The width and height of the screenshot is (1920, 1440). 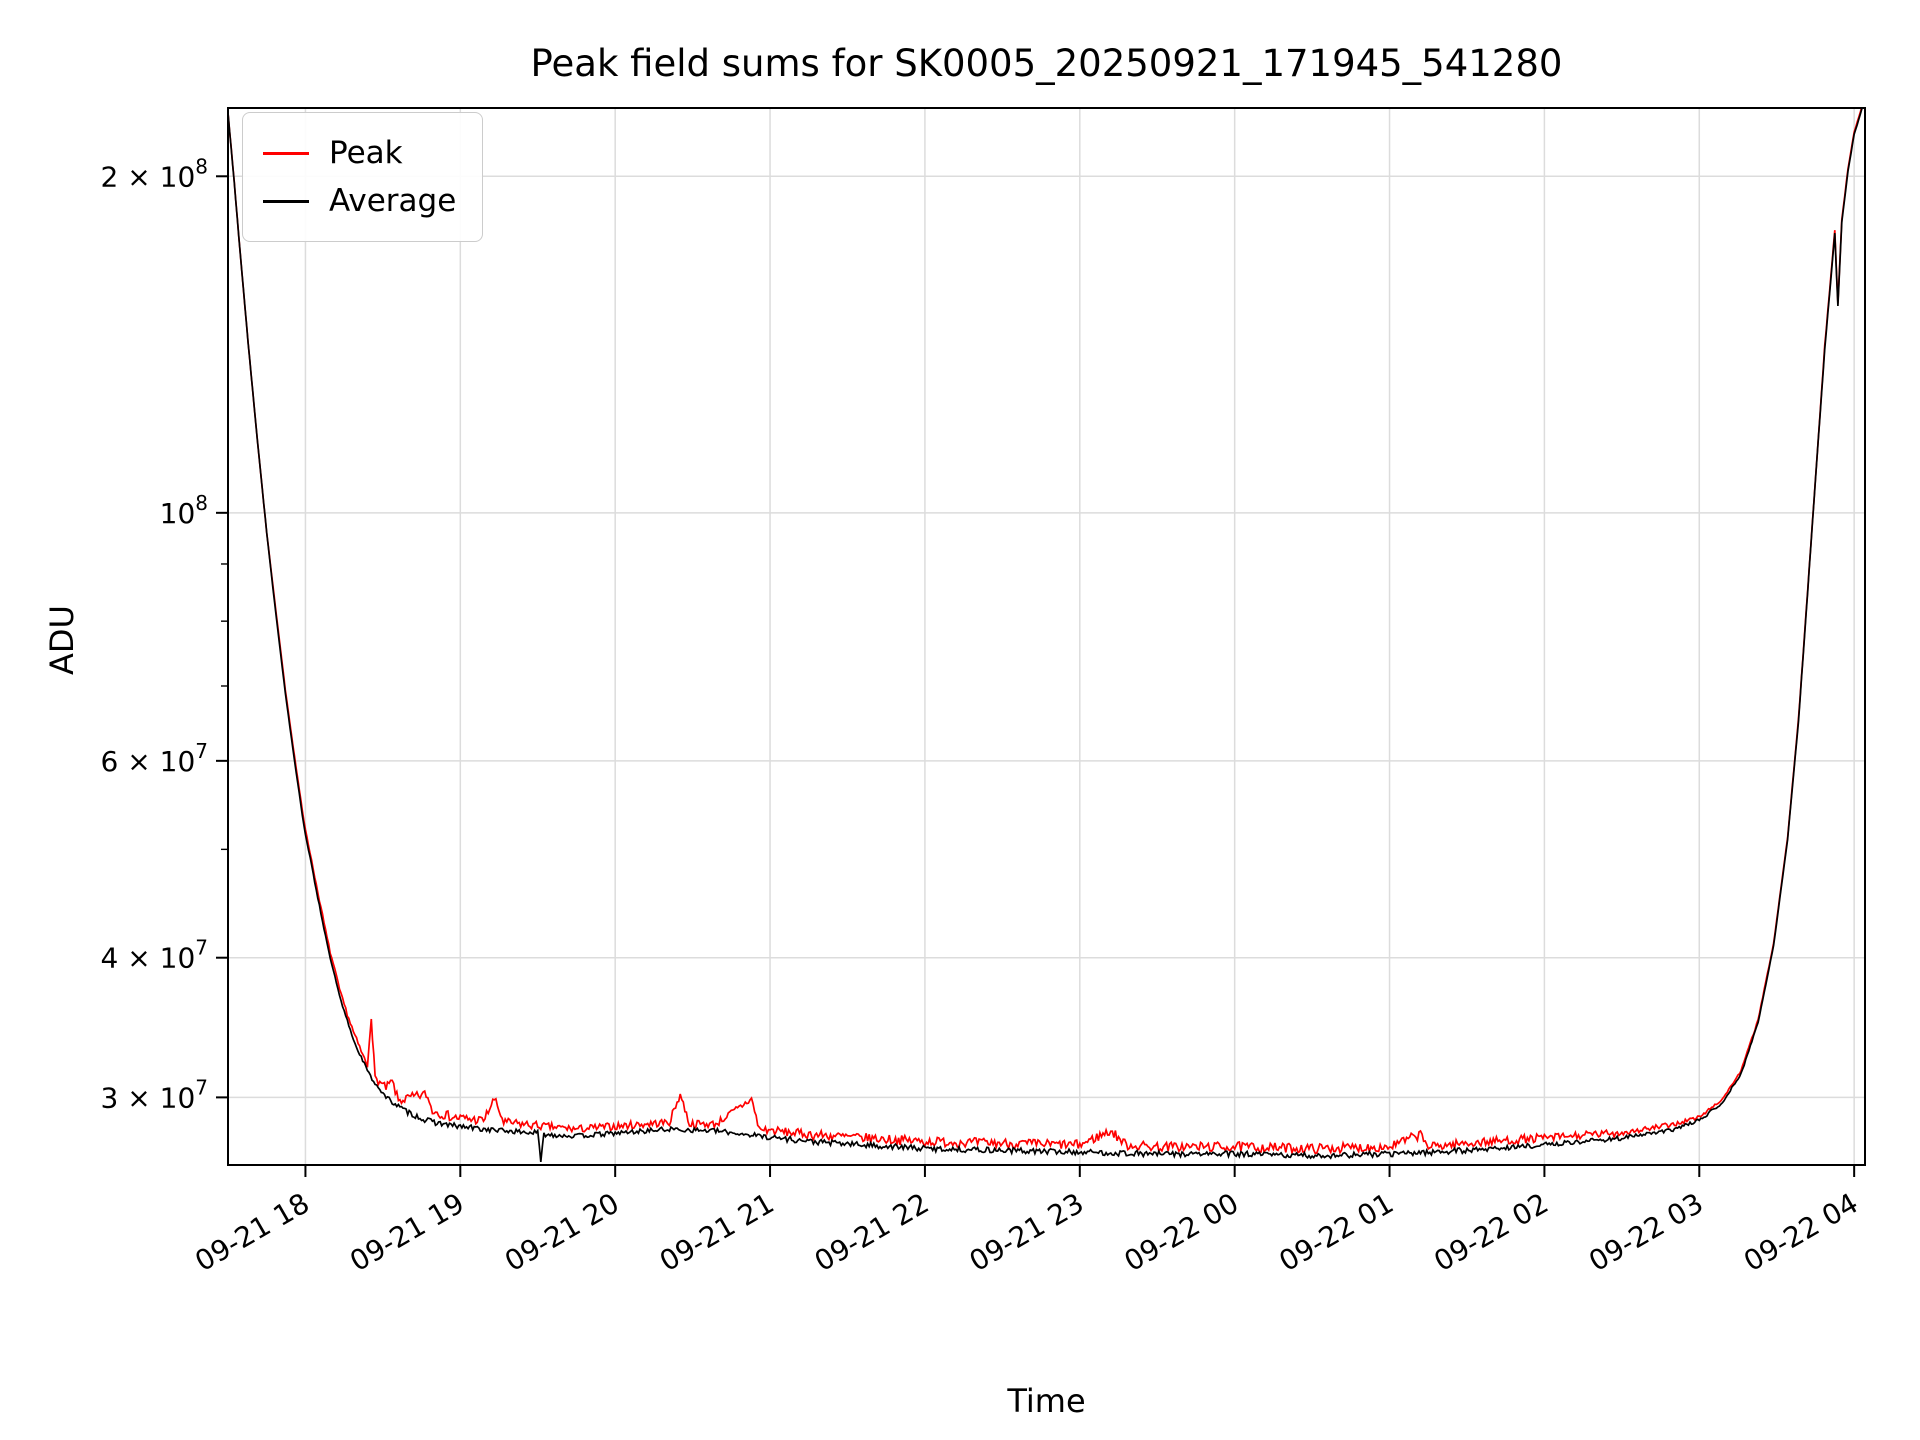 I want to click on y-axis-label: ADU, so click(x=62, y=640).